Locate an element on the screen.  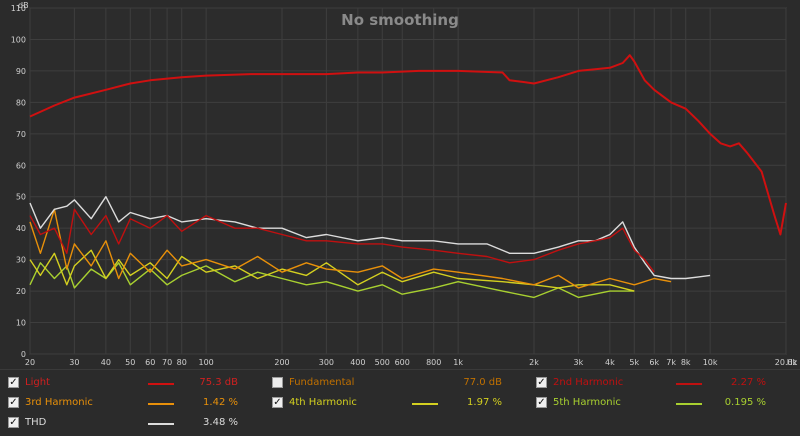
legend-label-2nd-harmonic: 2nd Harmonic is located at coordinates (588, 382).